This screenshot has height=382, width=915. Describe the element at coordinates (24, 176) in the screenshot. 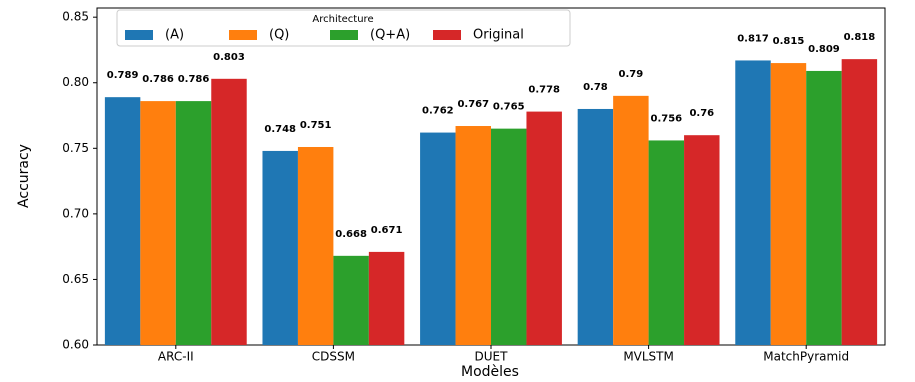

I see `y-axis-label: Accuracy` at that location.